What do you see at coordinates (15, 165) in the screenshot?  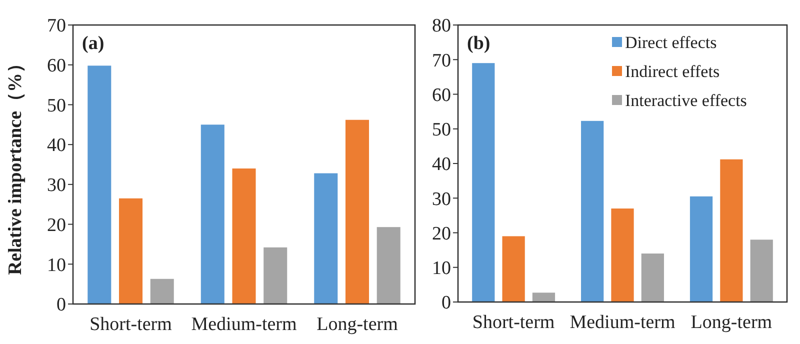 I see `y-axis-title: Relative importance（%）` at bounding box center [15, 165].